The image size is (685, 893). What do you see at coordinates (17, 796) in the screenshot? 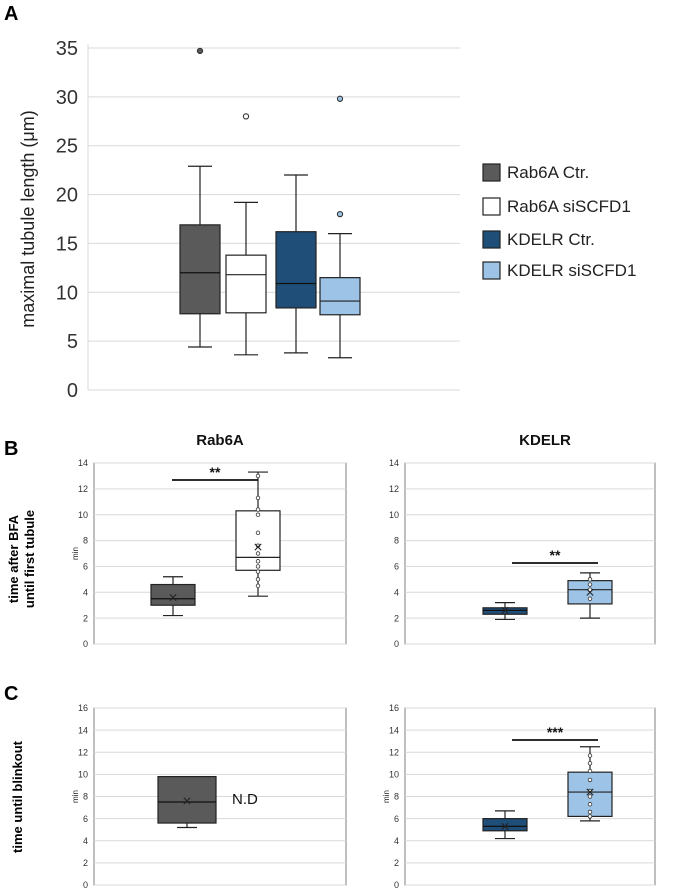
I see `row-label-c: time until blinkout` at bounding box center [17, 796].